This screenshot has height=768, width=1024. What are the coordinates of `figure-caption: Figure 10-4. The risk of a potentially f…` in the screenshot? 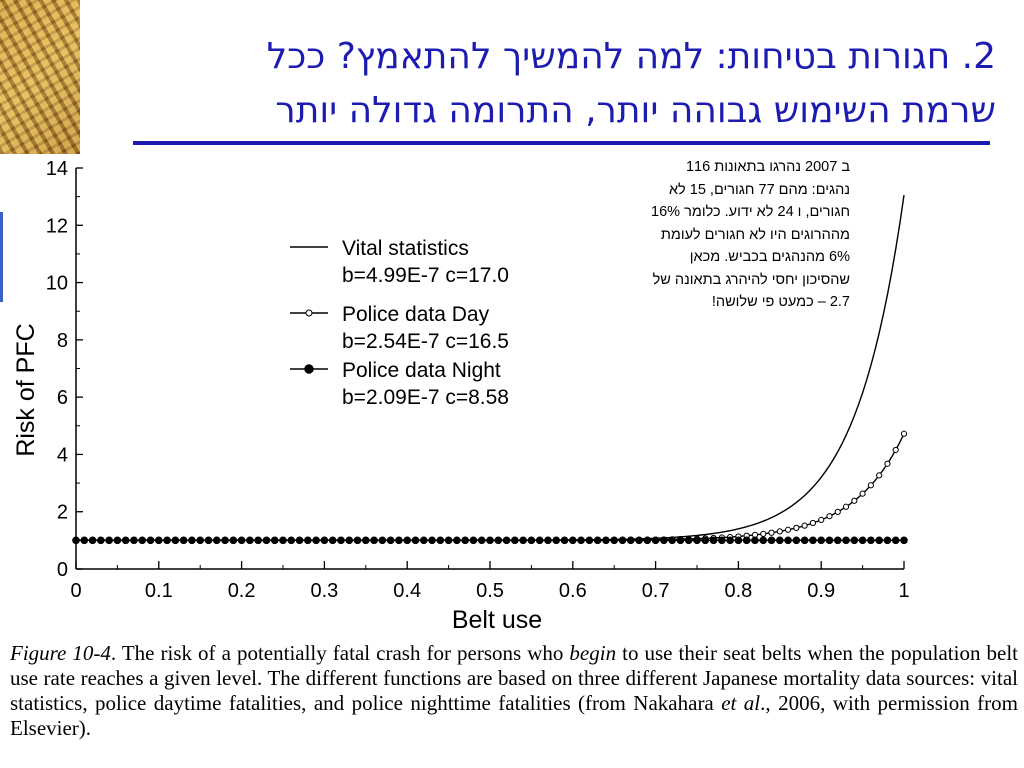 It's located at (514, 691).